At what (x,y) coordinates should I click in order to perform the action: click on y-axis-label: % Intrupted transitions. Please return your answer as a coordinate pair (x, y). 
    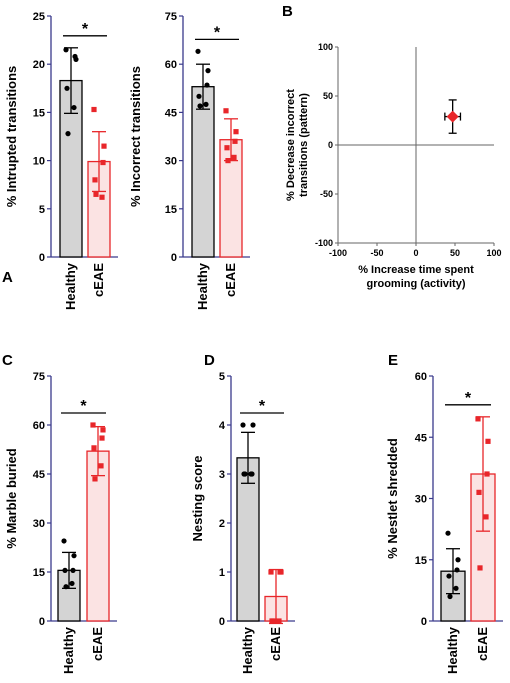
    Looking at the image, I should click on (11, 137).